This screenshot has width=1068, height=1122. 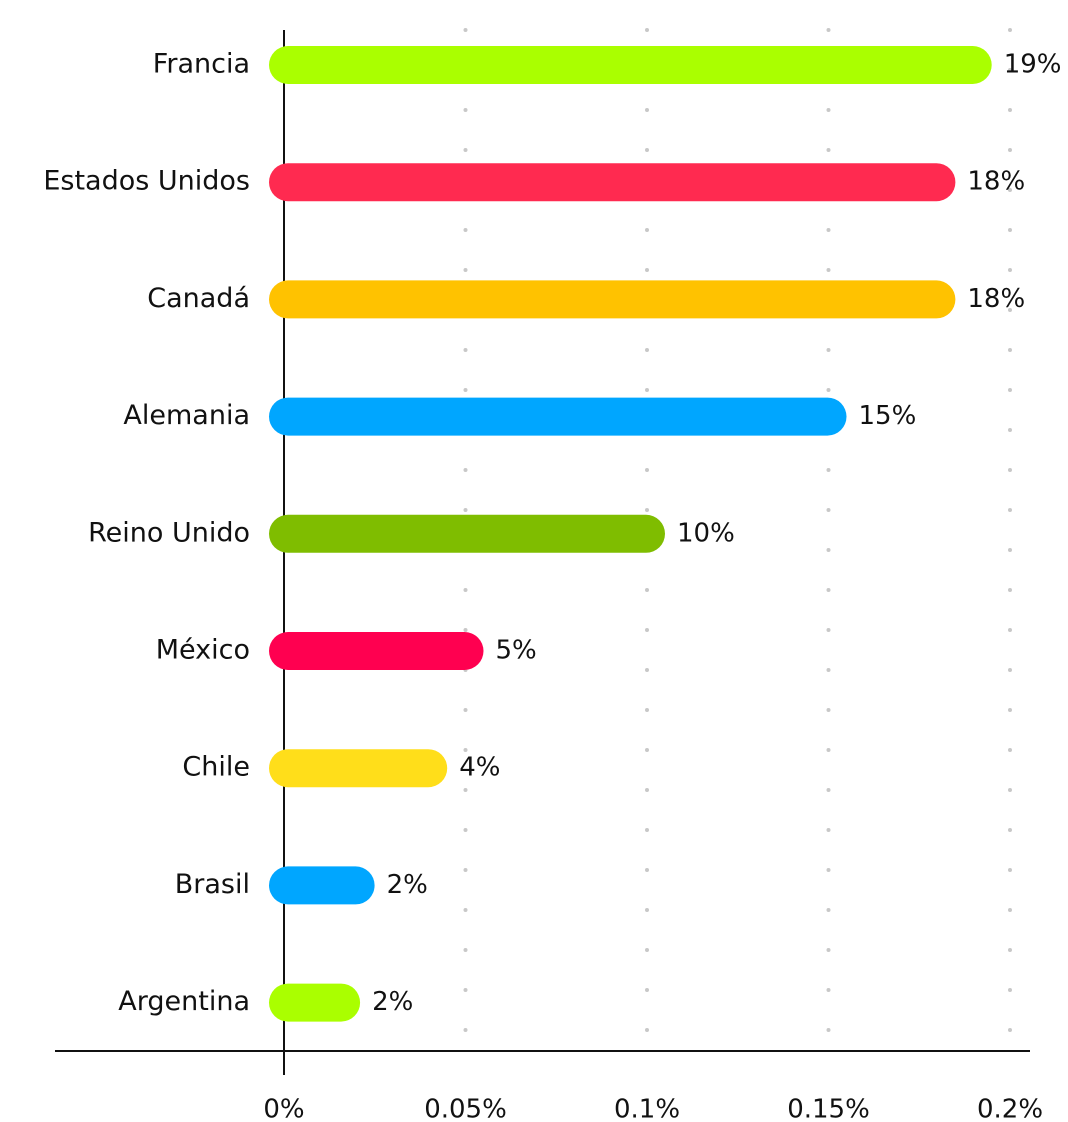 I want to click on value-label: 5%, so click(x=516, y=651).